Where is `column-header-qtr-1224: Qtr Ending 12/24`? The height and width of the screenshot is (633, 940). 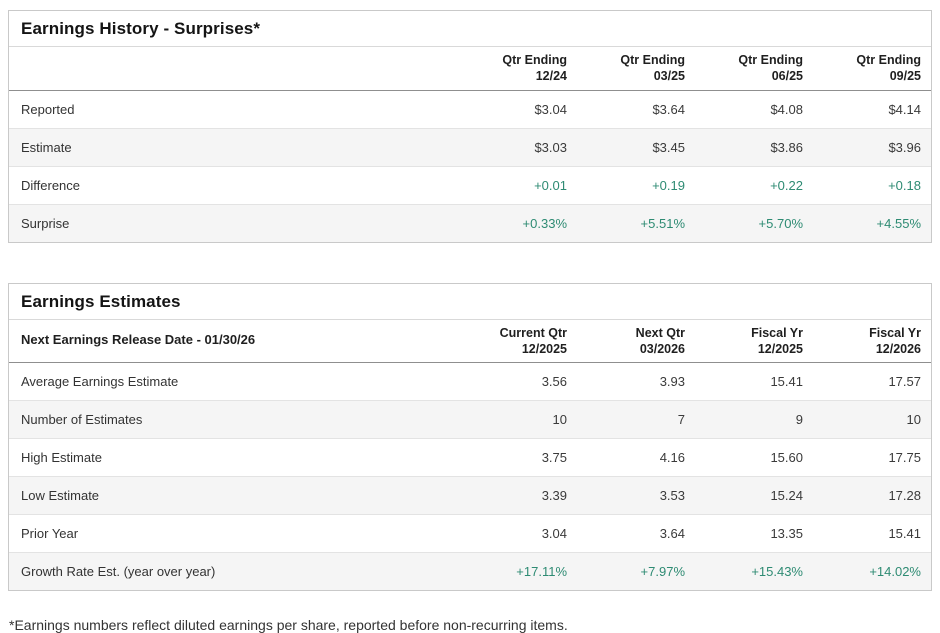 column-header-qtr-1224: Qtr Ending 12/24 is located at coordinates (518, 69).